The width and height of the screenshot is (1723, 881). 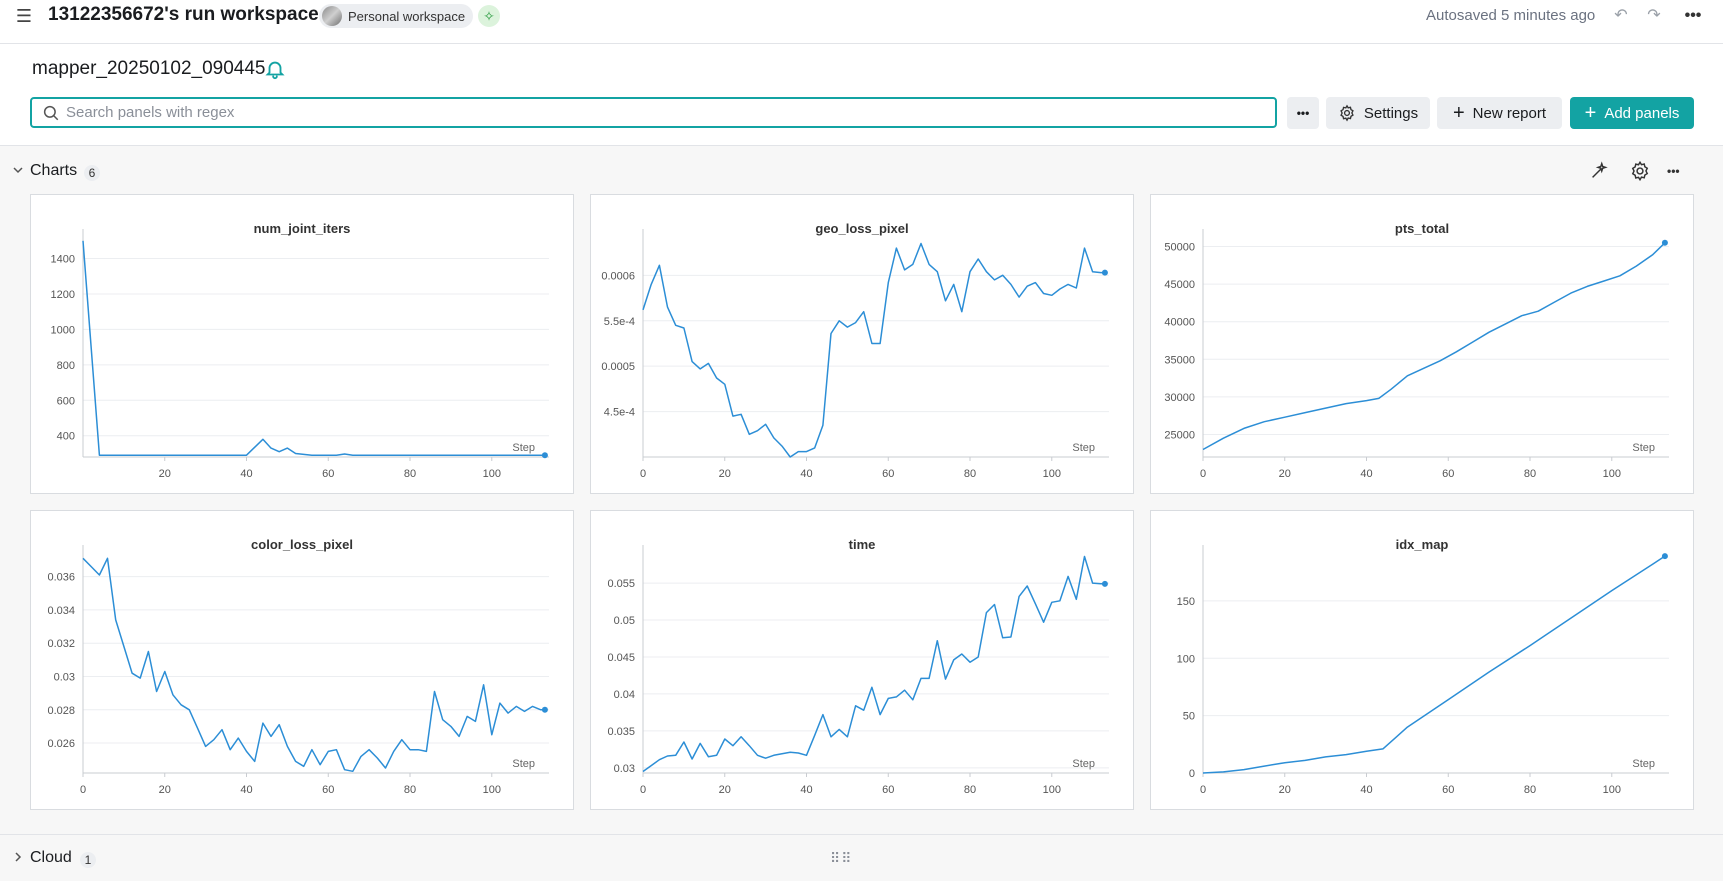 What do you see at coordinates (63, 259) in the screenshot?
I see `y-tick-label: 1400` at bounding box center [63, 259].